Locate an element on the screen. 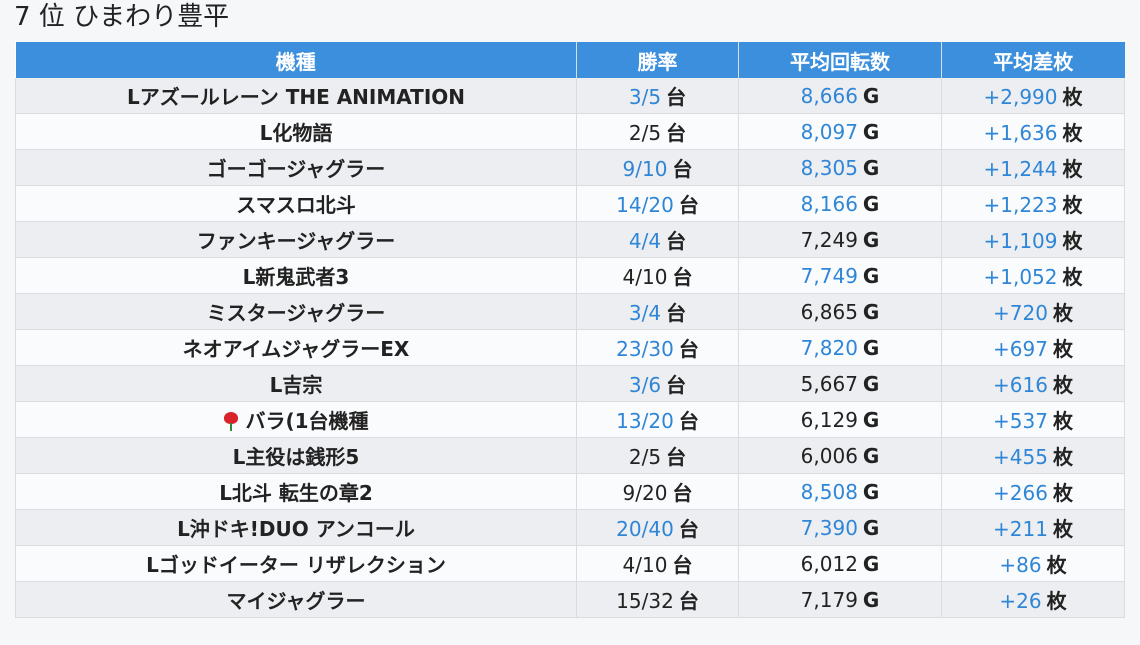 The width and height of the screenshot is (1140, 645). avg-diff-cell: +616 枚 is located at coordinates (1033, 383).